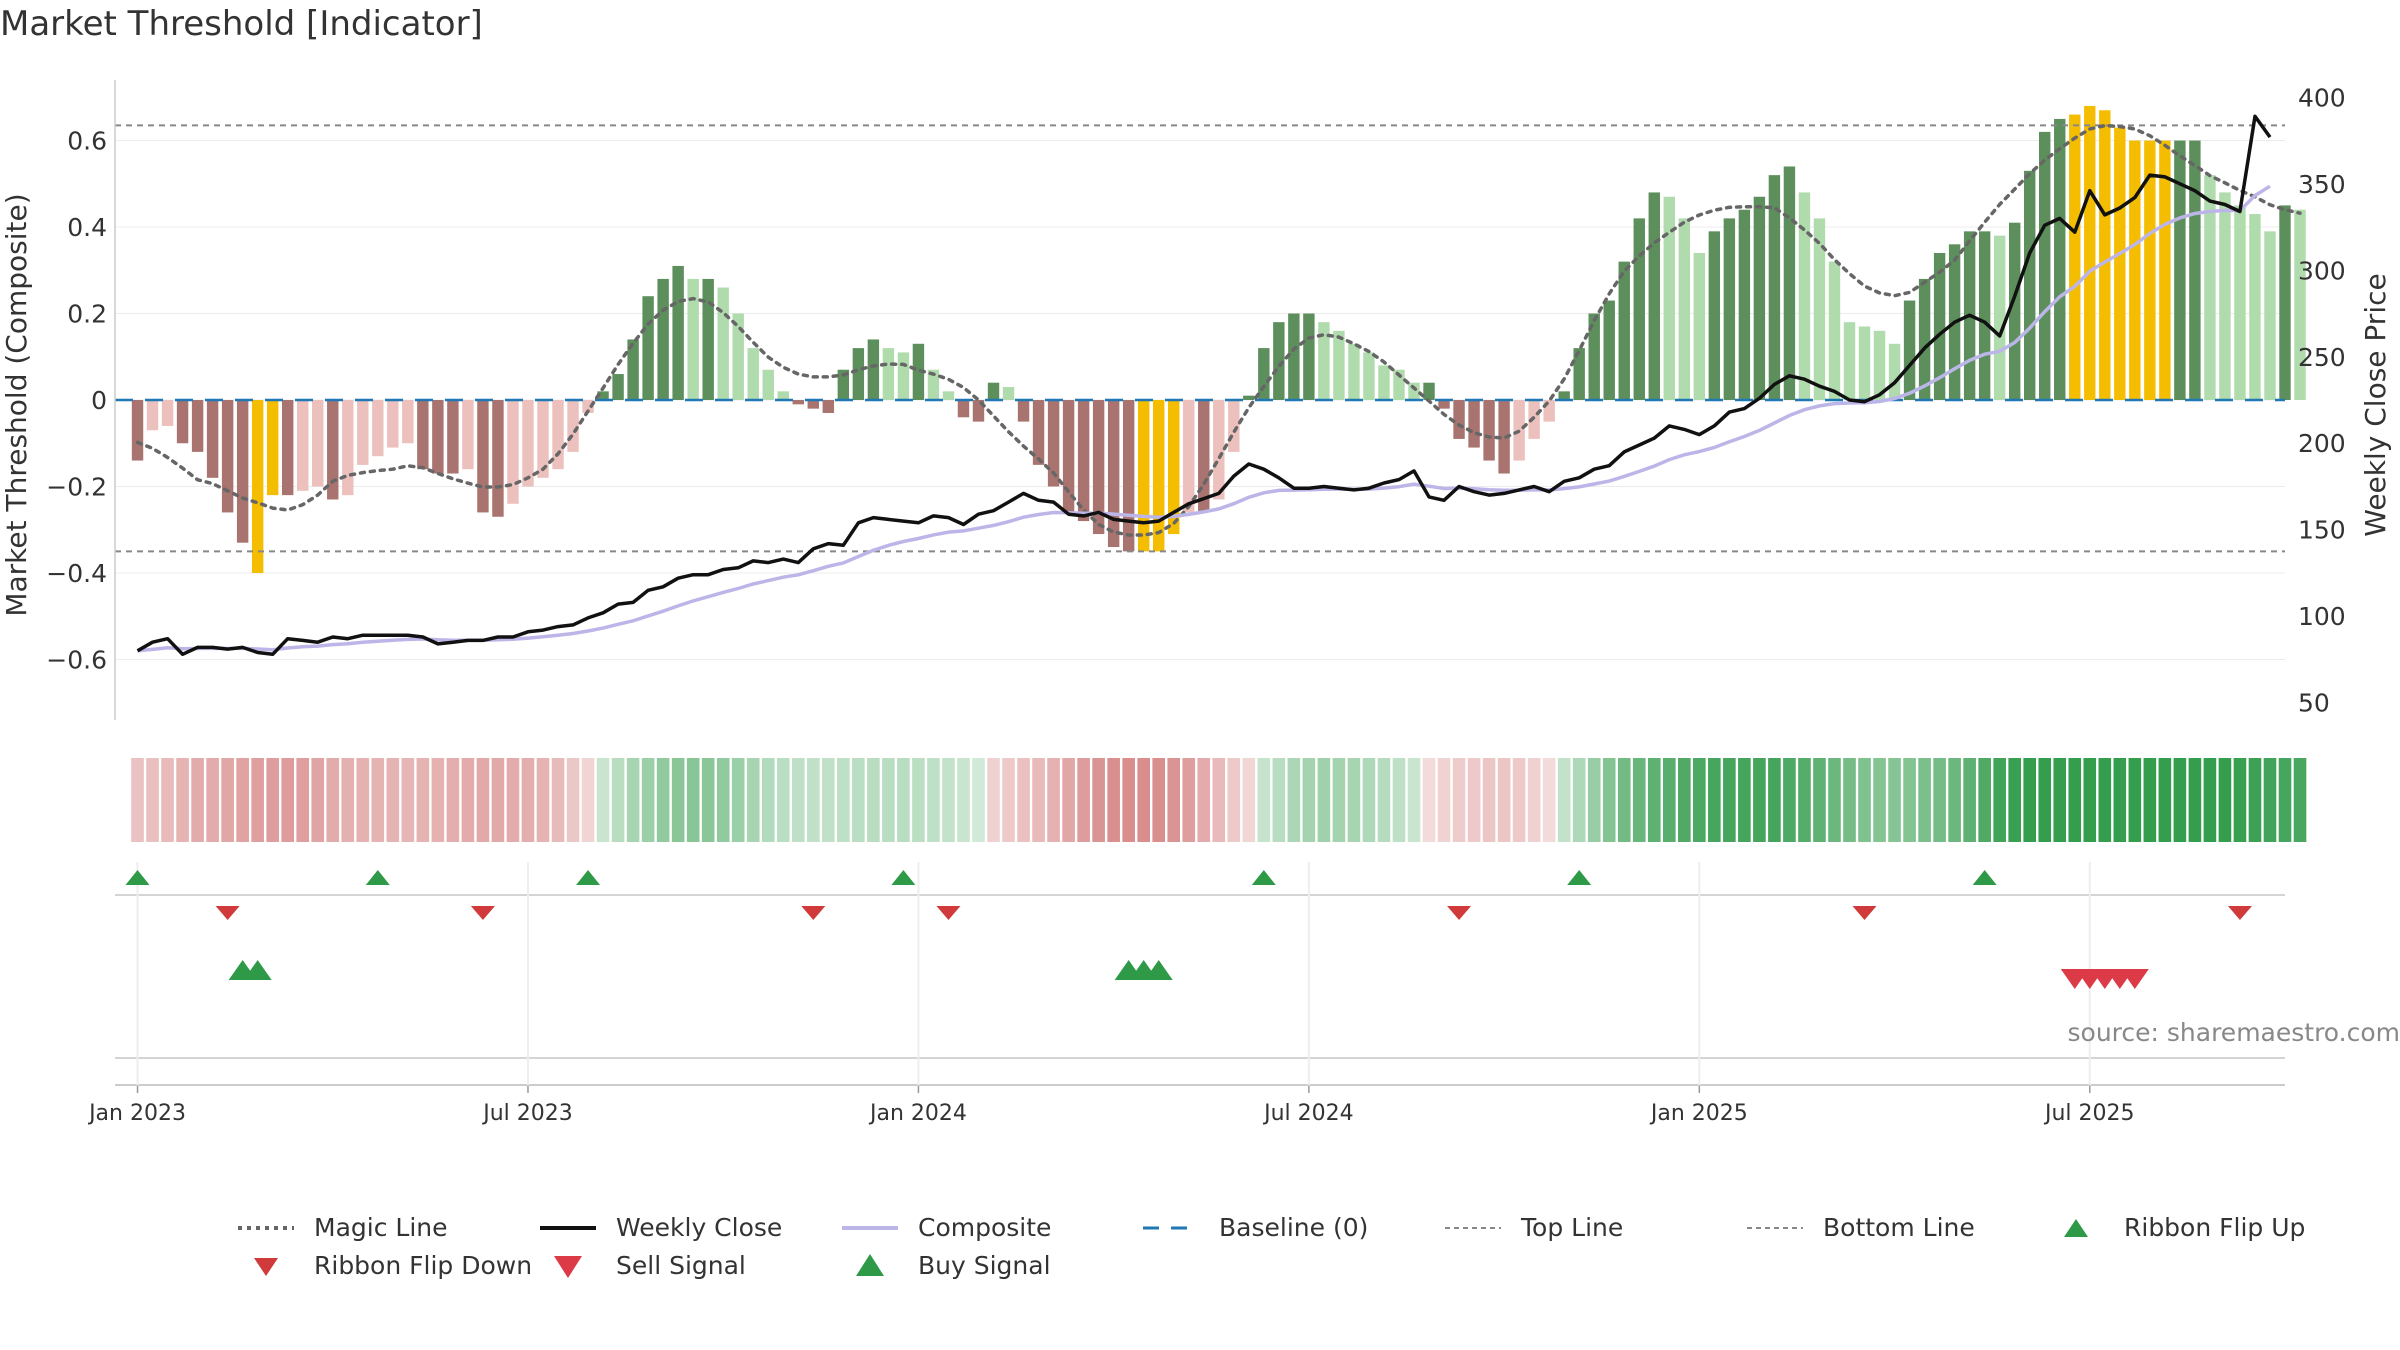  I want to click on y-tick-label: 0, so click(99, 400).